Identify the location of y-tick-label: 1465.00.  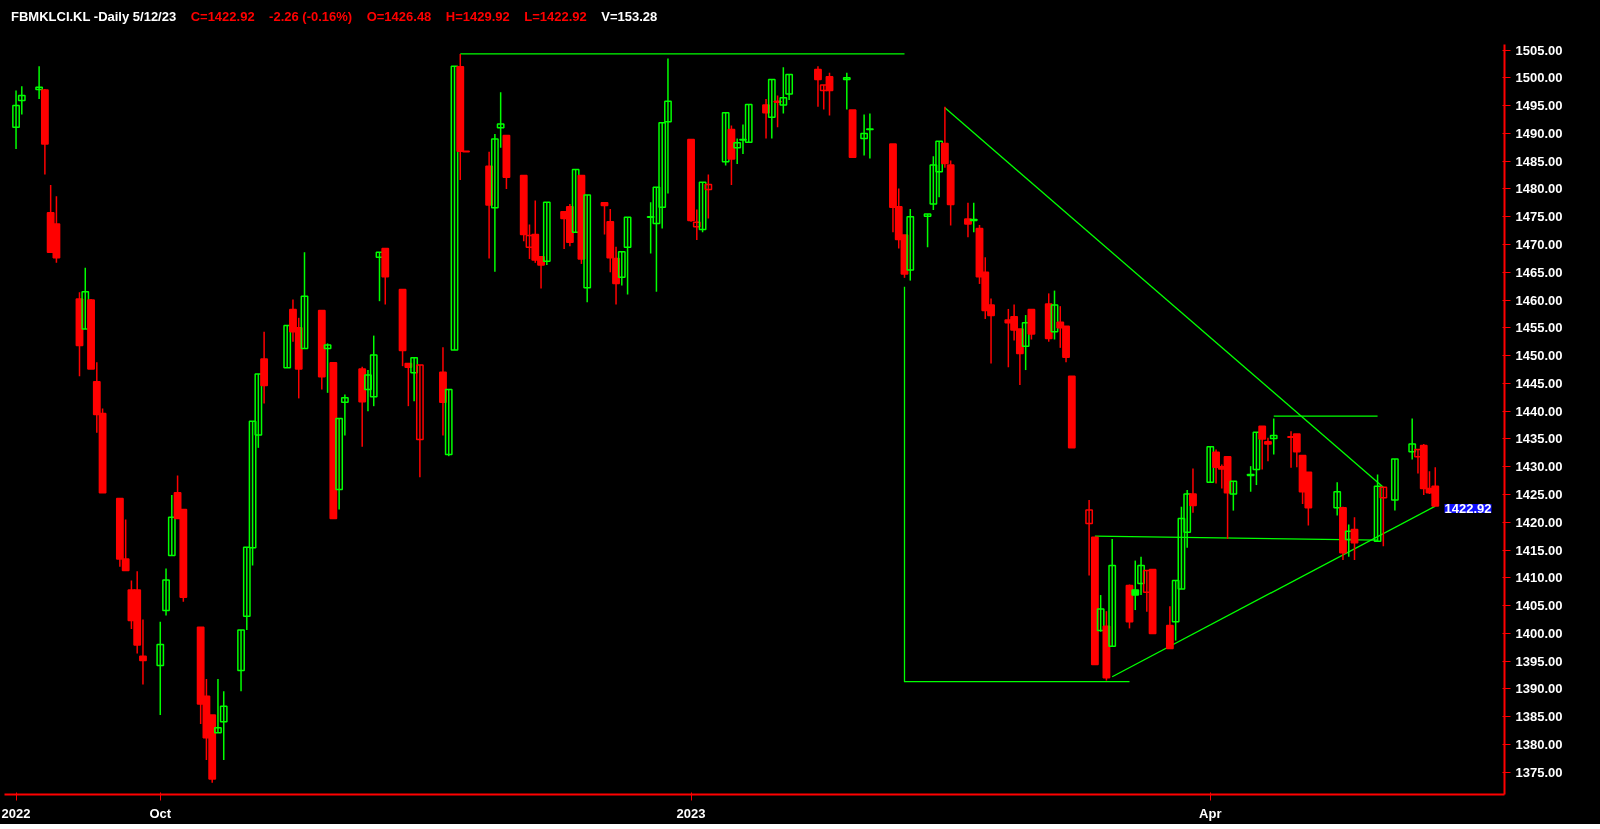
(1539, 272).